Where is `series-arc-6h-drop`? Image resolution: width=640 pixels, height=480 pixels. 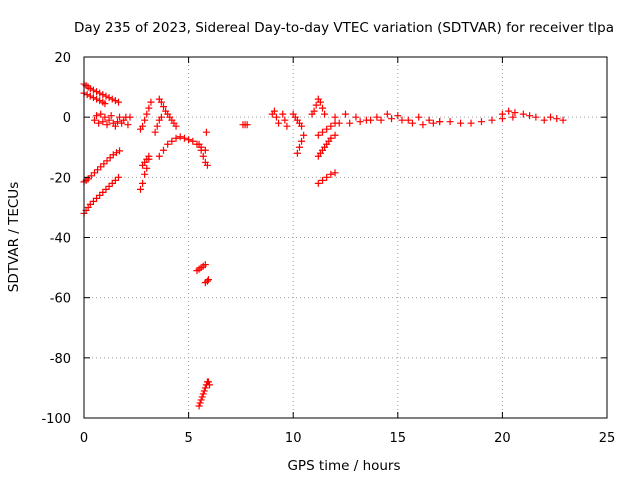
series-arc-6h-drop is located at coordinates (203, 154).